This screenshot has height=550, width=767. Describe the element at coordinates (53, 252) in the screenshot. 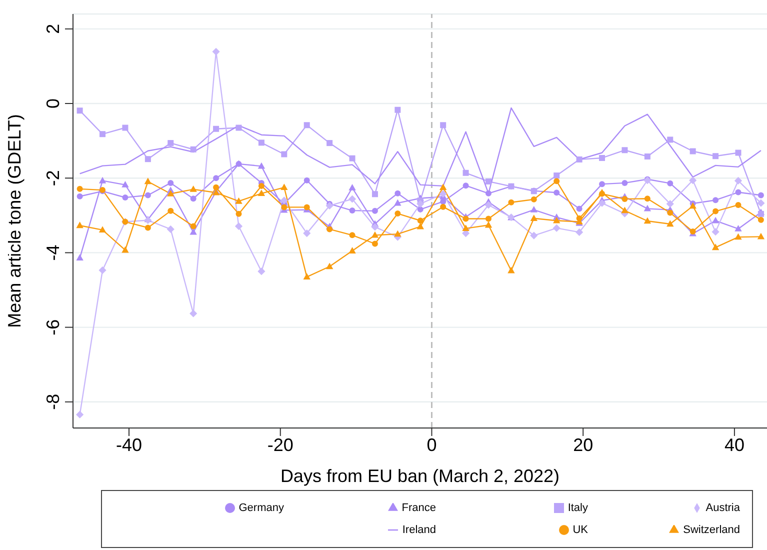

I see `y-tick-label: -4` at that location.